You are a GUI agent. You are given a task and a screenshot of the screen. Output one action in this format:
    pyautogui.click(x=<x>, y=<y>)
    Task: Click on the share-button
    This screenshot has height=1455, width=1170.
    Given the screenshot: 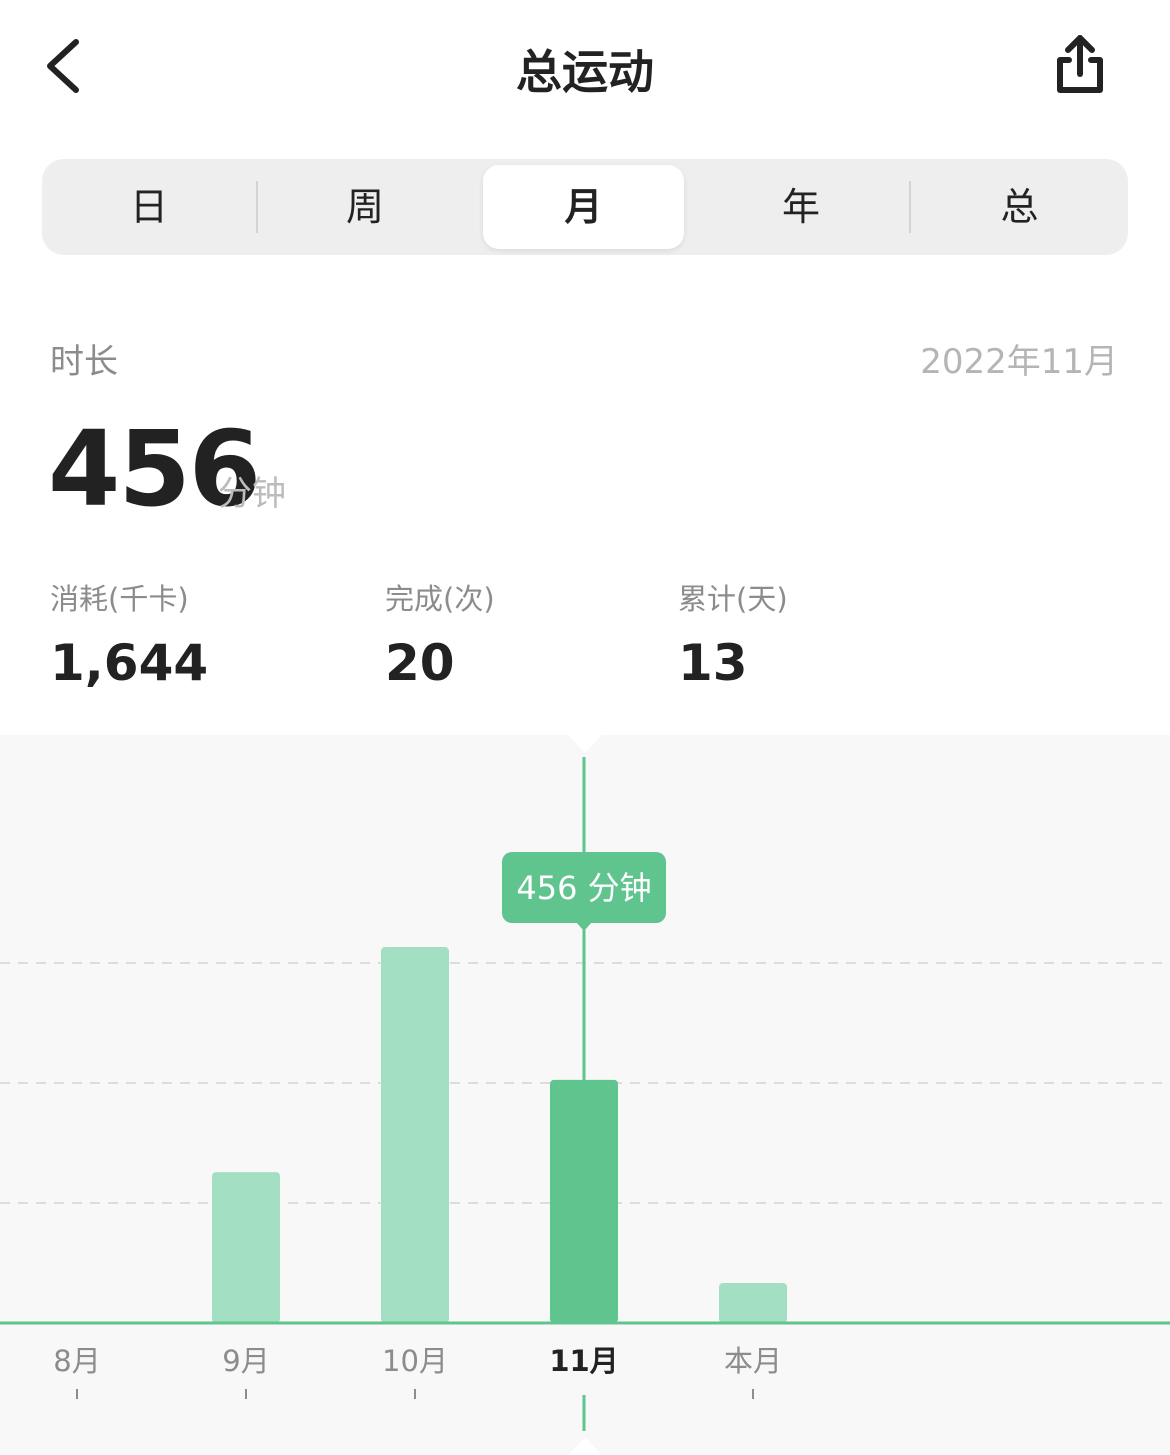 What is the action you would take?
    pyautogui.click(x=1080, y=66)
    